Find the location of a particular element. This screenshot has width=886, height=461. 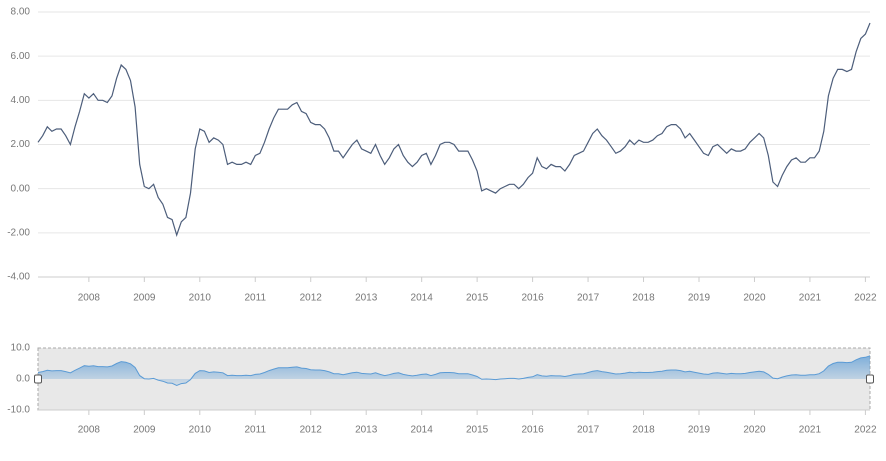

navigator-line is located at coordinates (454, 371).